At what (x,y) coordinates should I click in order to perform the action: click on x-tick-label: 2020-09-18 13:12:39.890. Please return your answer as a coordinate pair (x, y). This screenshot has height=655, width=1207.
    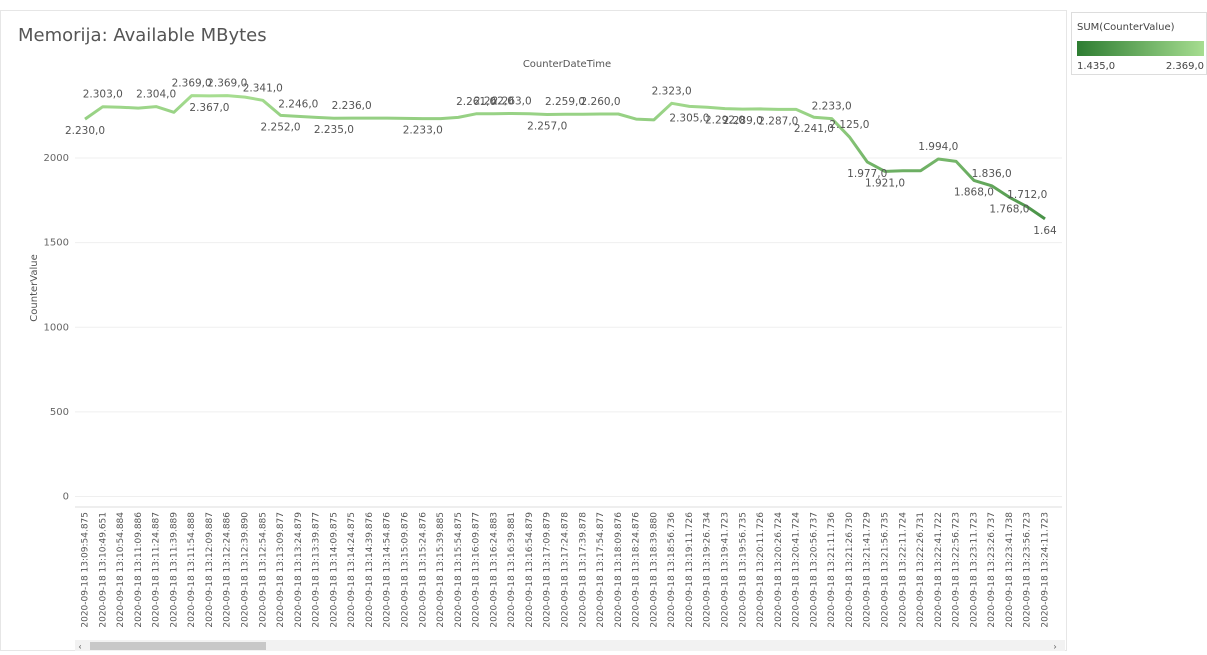
    Looking at the image, I should click on (246, 570).